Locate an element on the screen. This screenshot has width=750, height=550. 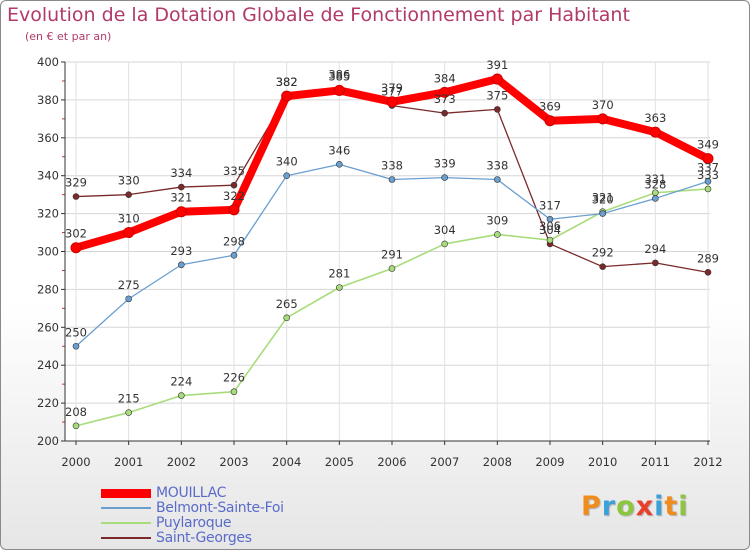
x-tick-label: 2007 is located at coordinates (444, 462).